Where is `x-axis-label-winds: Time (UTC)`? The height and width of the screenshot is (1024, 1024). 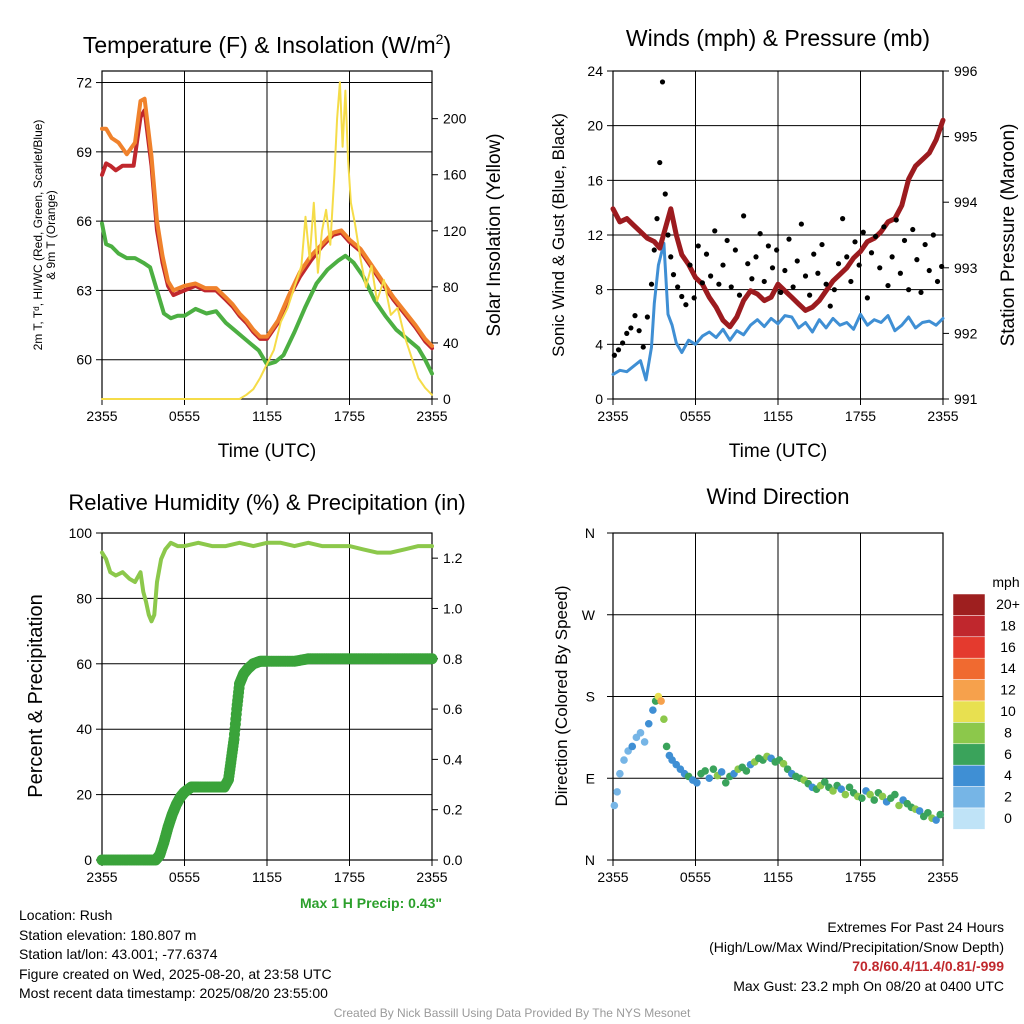 x-axis-label-winds: Time (UTC) is located at coordinates (778, 451).